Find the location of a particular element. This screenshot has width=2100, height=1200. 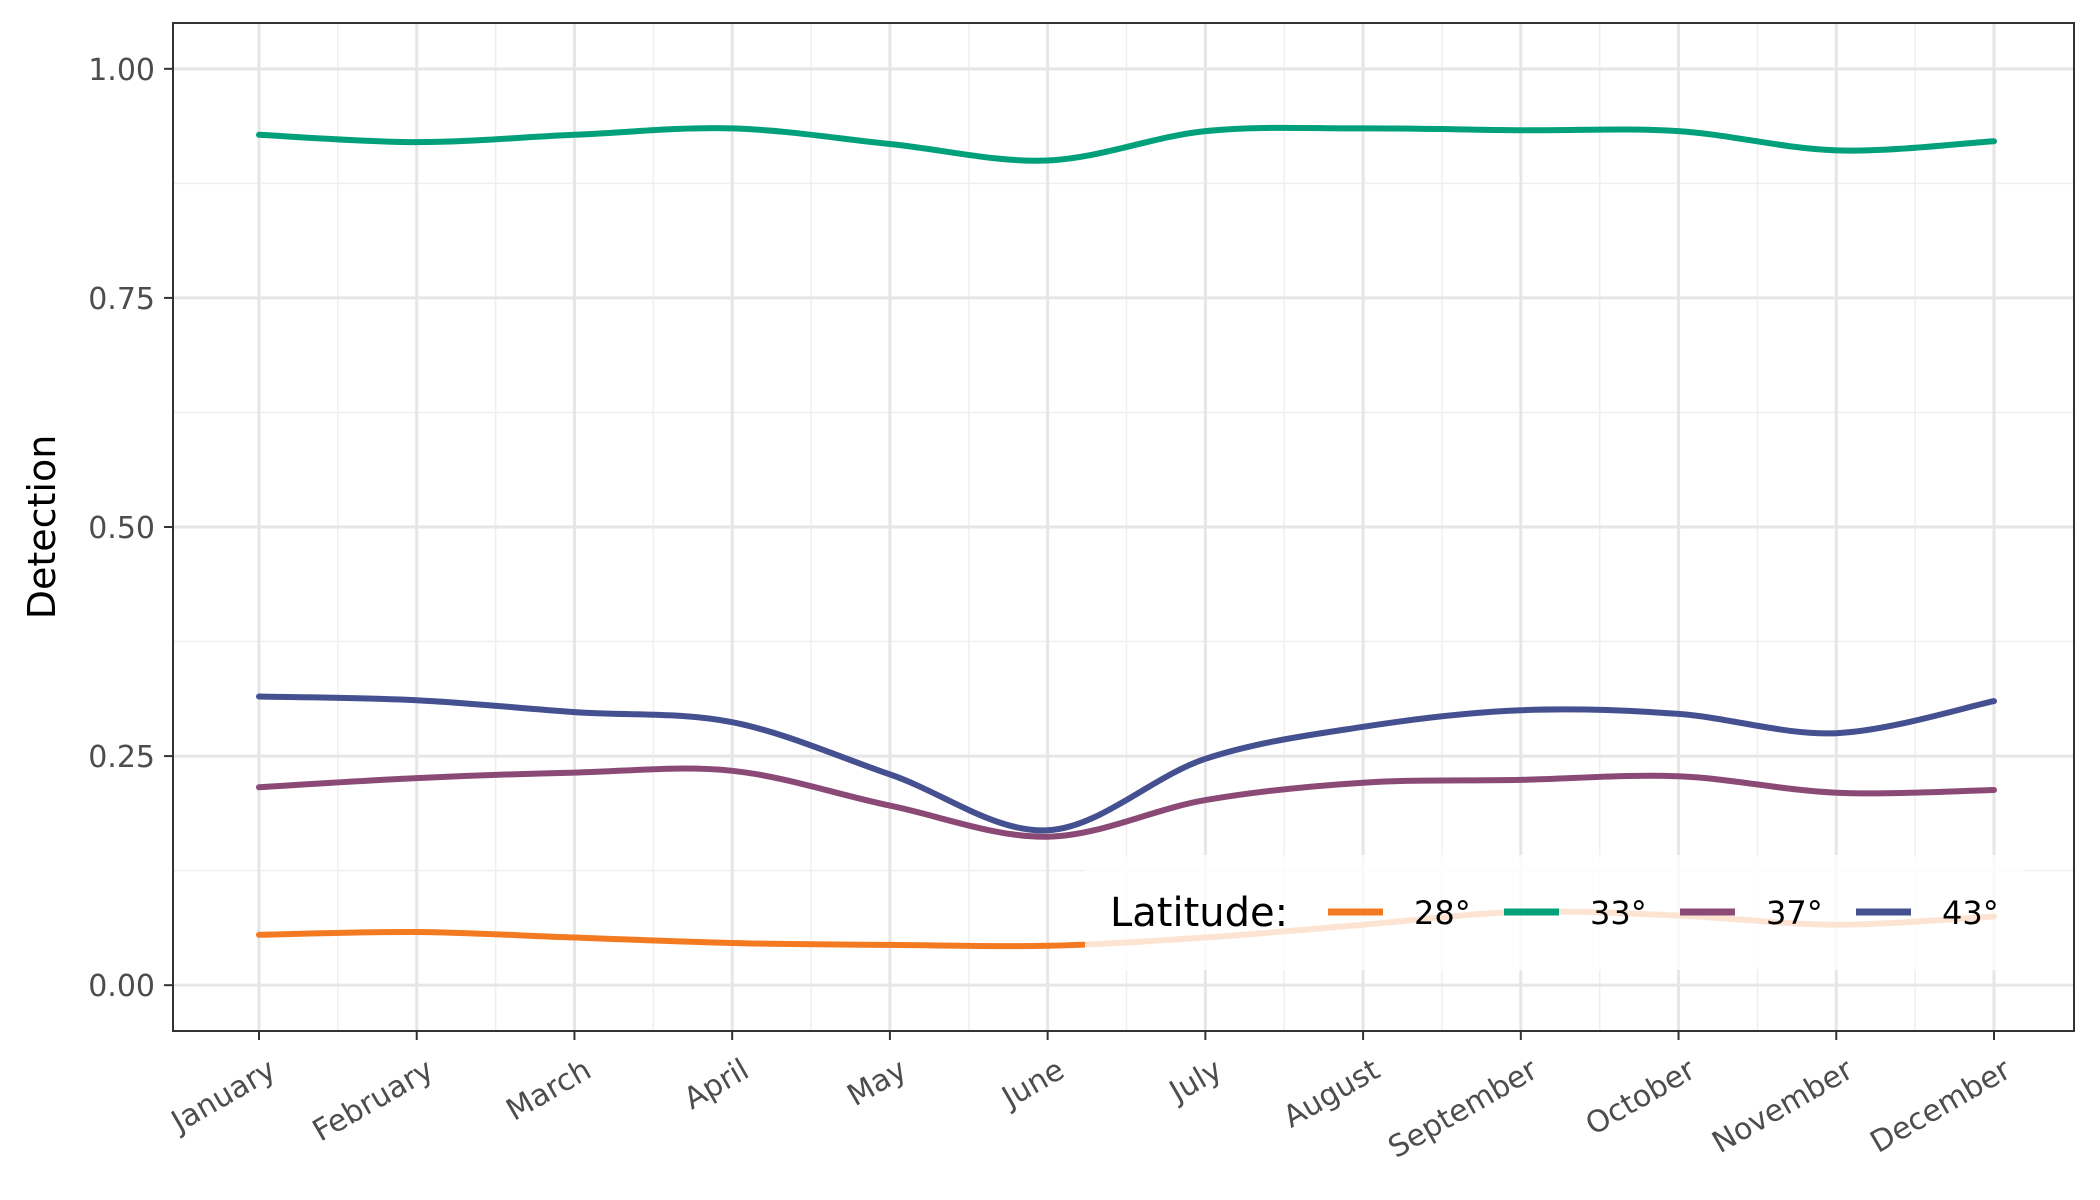

legend-label: 33° is located at coordinates (1618, 913).